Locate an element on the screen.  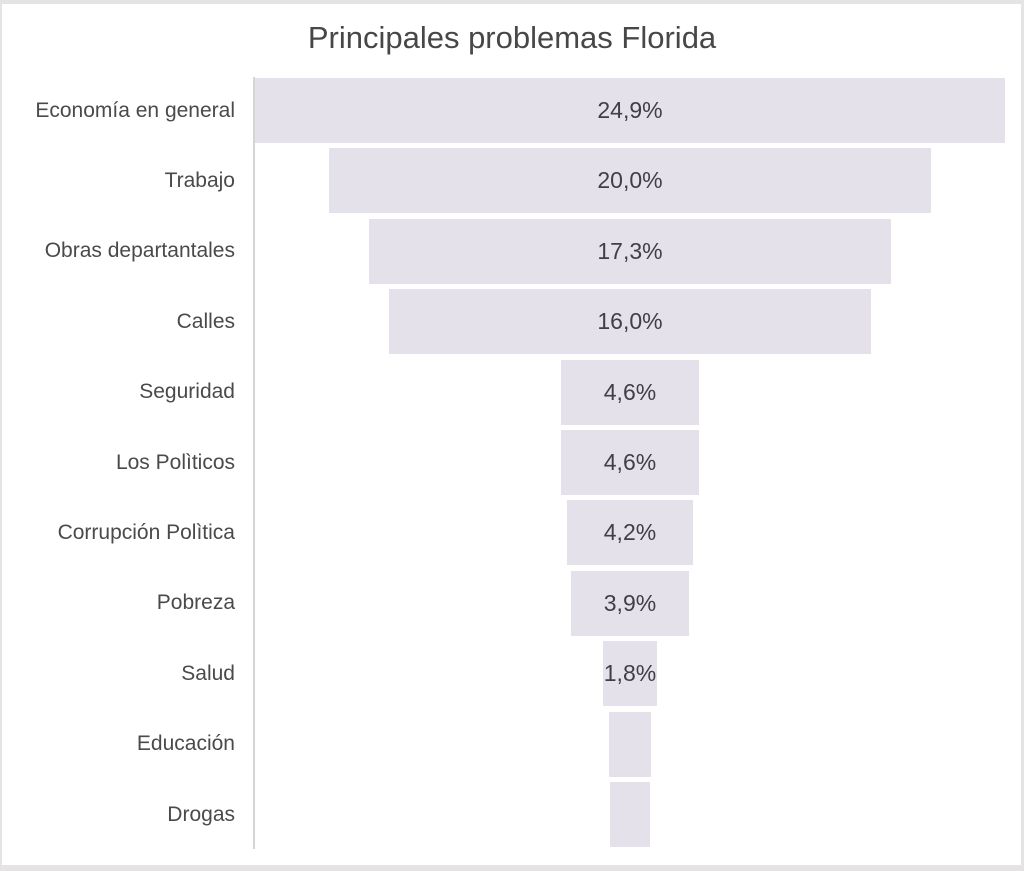
funnel-bar: 17,3% is located at coordinates (630, 251).